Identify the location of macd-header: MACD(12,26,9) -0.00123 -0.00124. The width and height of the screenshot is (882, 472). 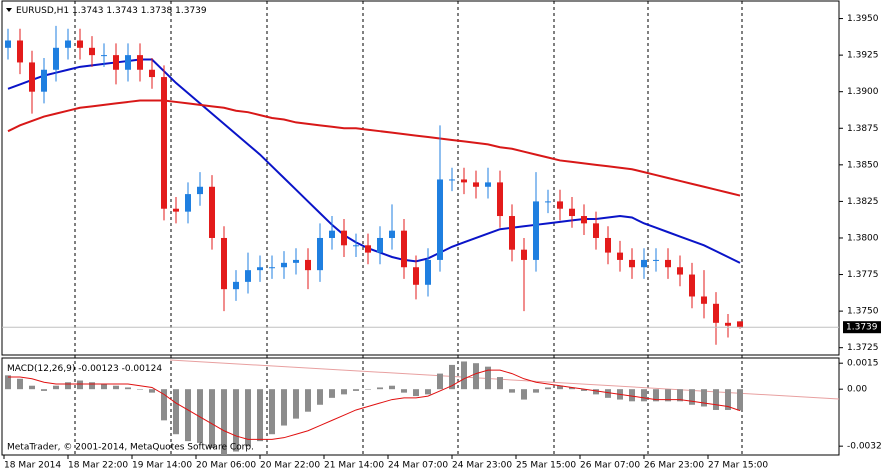
(84, 369).